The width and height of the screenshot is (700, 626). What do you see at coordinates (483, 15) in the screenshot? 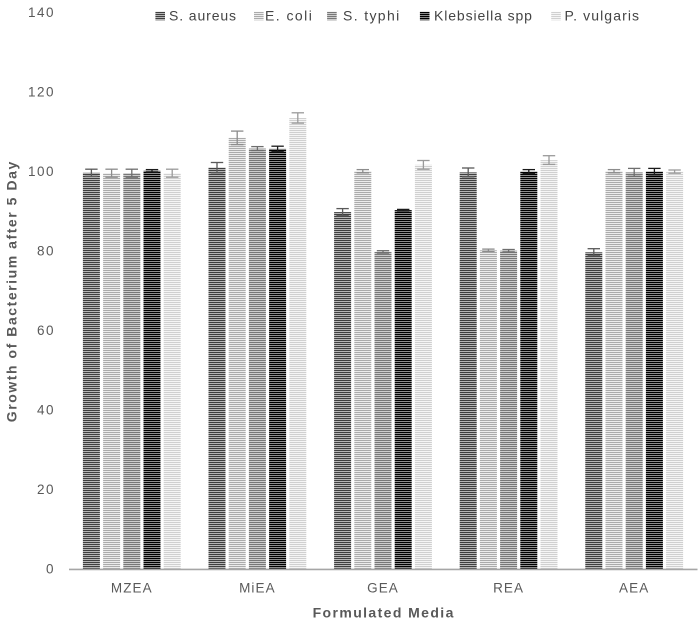
I see `svg-text: Klebsiella spp` at bounding box center [483, 15].